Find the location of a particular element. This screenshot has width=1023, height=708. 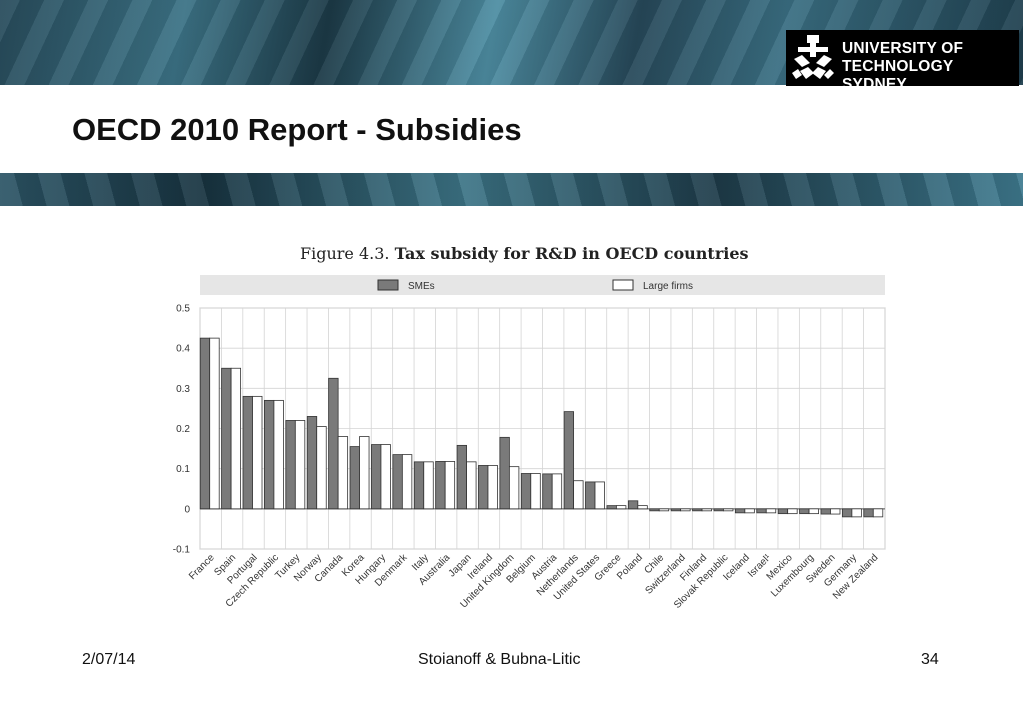

title-underline-banner-image is located at coordinates (511, 189).